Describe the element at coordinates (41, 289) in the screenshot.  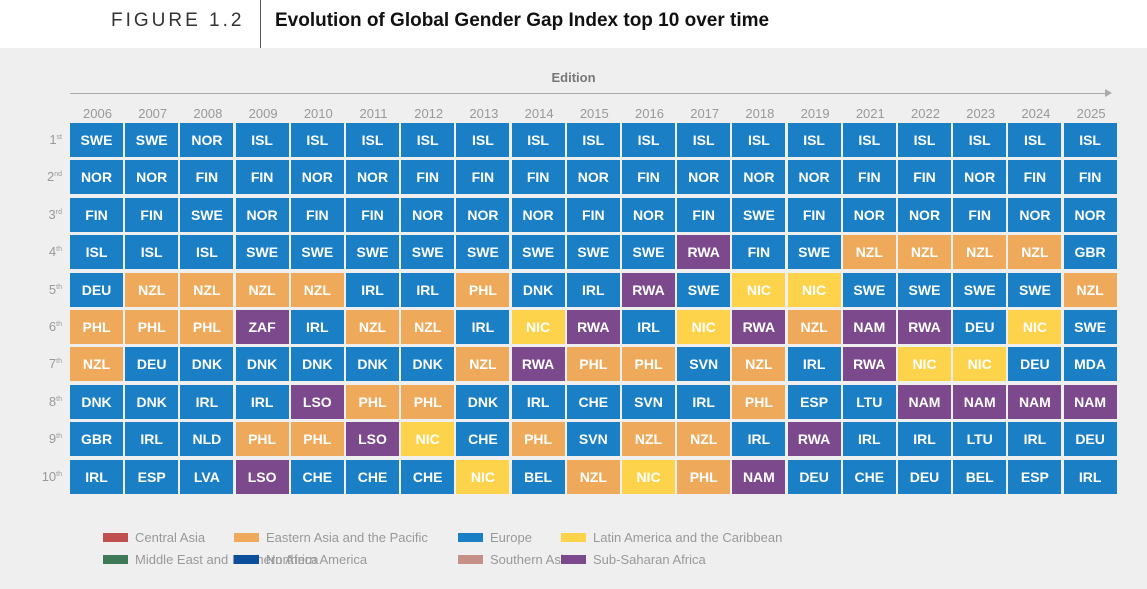
I see `rank-label: 5th` at that location.